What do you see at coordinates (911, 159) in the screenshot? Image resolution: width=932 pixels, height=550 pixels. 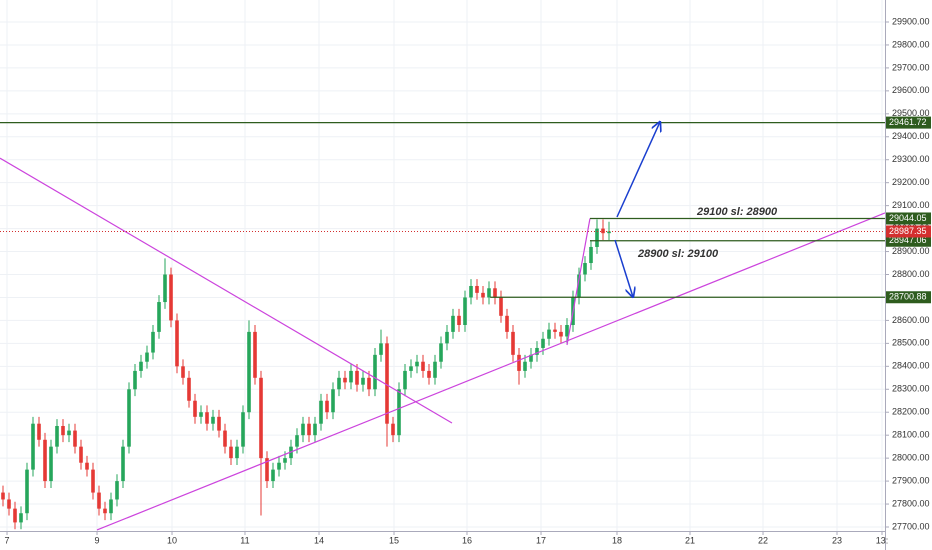 I see `y-tick-label: 29300.00` at bounding box center [911, 159].